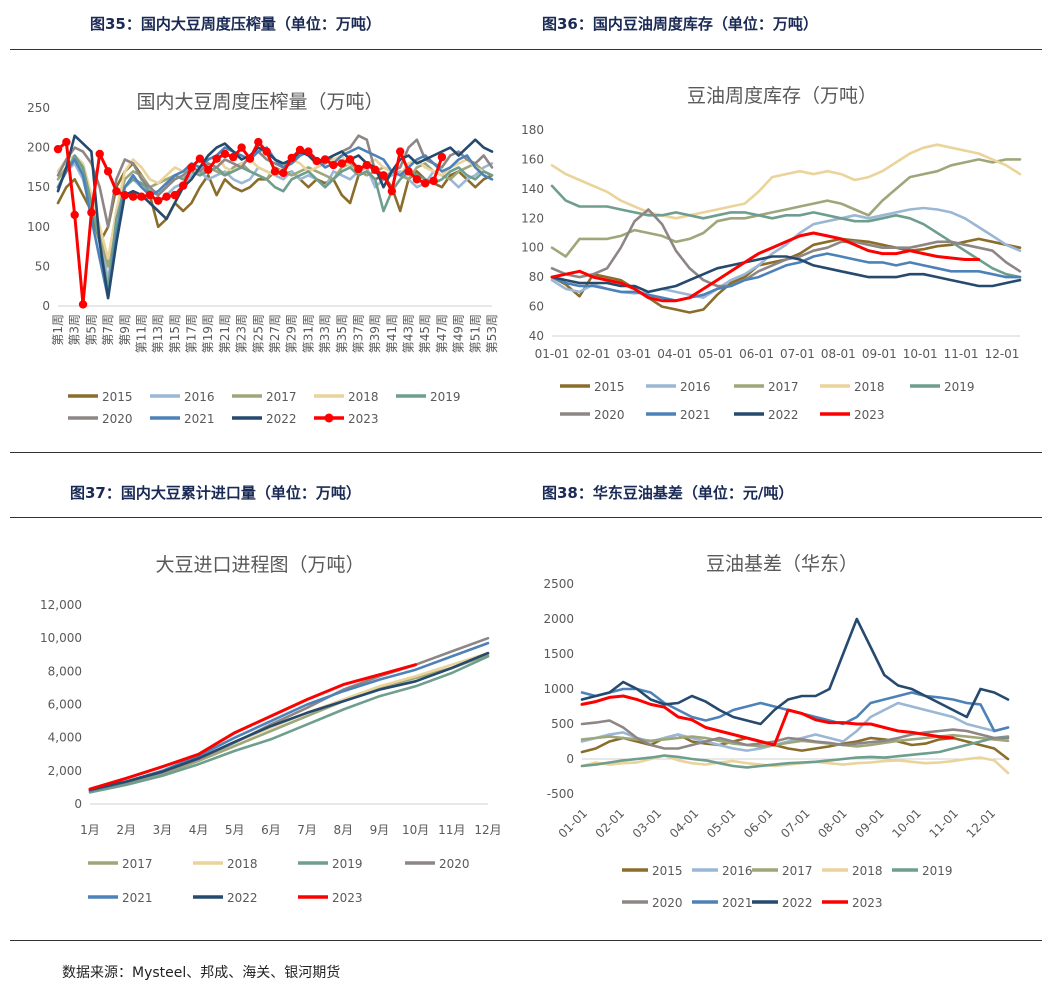 The height and width of the screenshot is (1003, 1054). I want to click on legend-label-2020: 2020, so click(454, 864).